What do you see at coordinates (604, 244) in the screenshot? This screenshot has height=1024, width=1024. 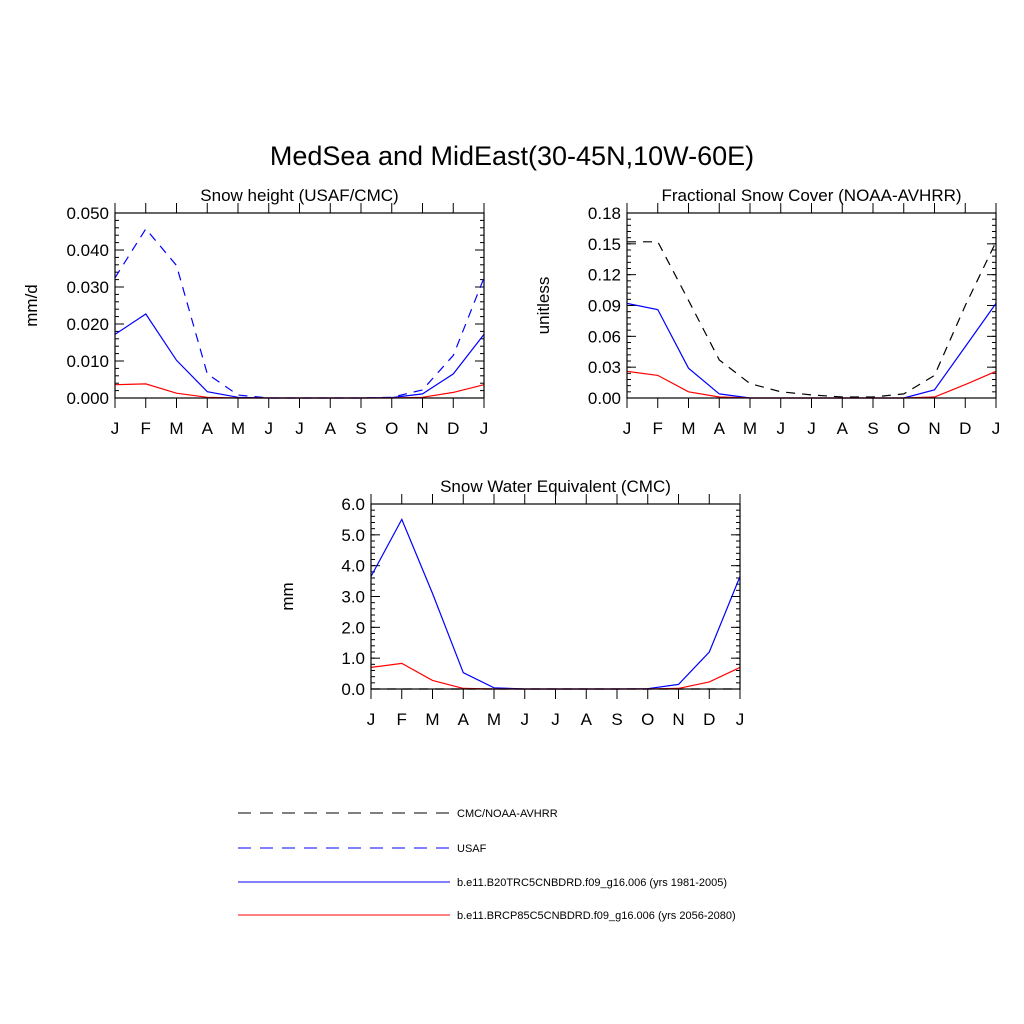 I see `y-tick-label: 0.15` at bounding box center [604, 244].